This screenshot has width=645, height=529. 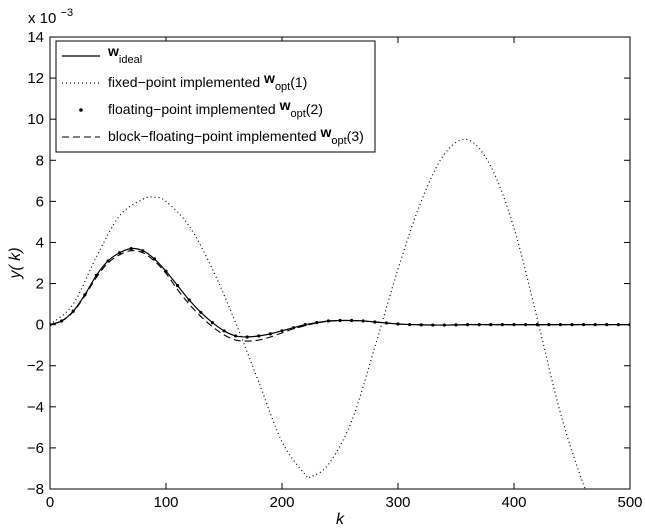 I want to click on y-multiplier-label: x 10 −3, so click(x=50, y=17).